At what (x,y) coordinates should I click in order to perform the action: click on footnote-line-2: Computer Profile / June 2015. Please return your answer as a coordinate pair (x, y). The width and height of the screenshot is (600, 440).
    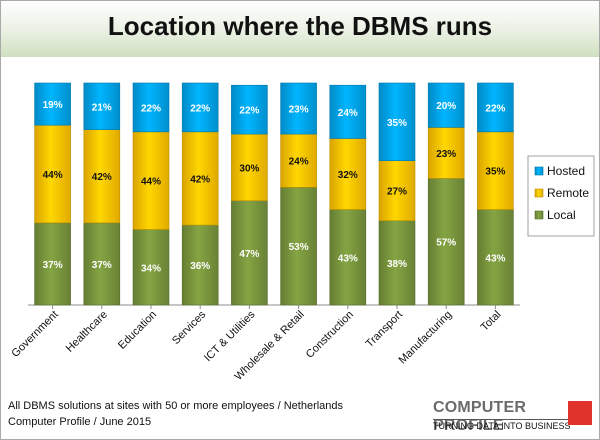
    Looking at the image, I should click on (80, 422).